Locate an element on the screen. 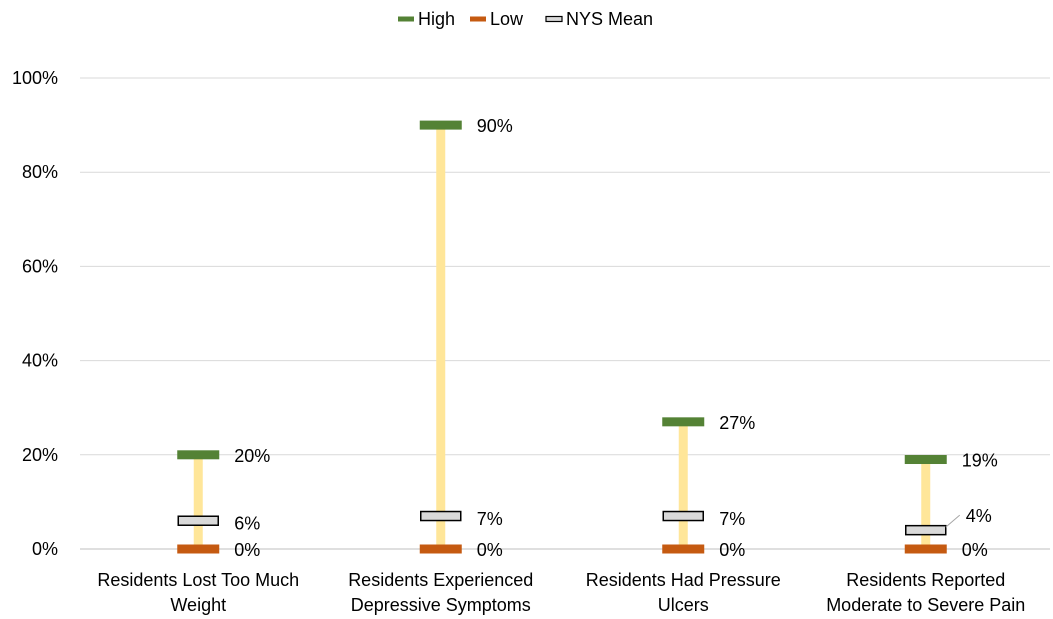 This screenshot has height=619, width=1053. legend: High Low NYS Mean is located at coordinates (525, 19).